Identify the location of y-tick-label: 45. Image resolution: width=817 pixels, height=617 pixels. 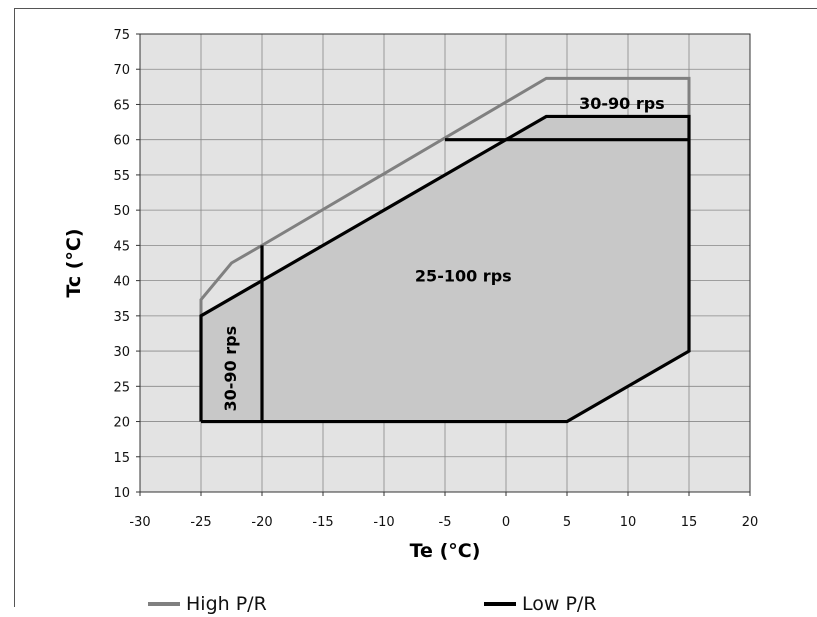
(121, 246).